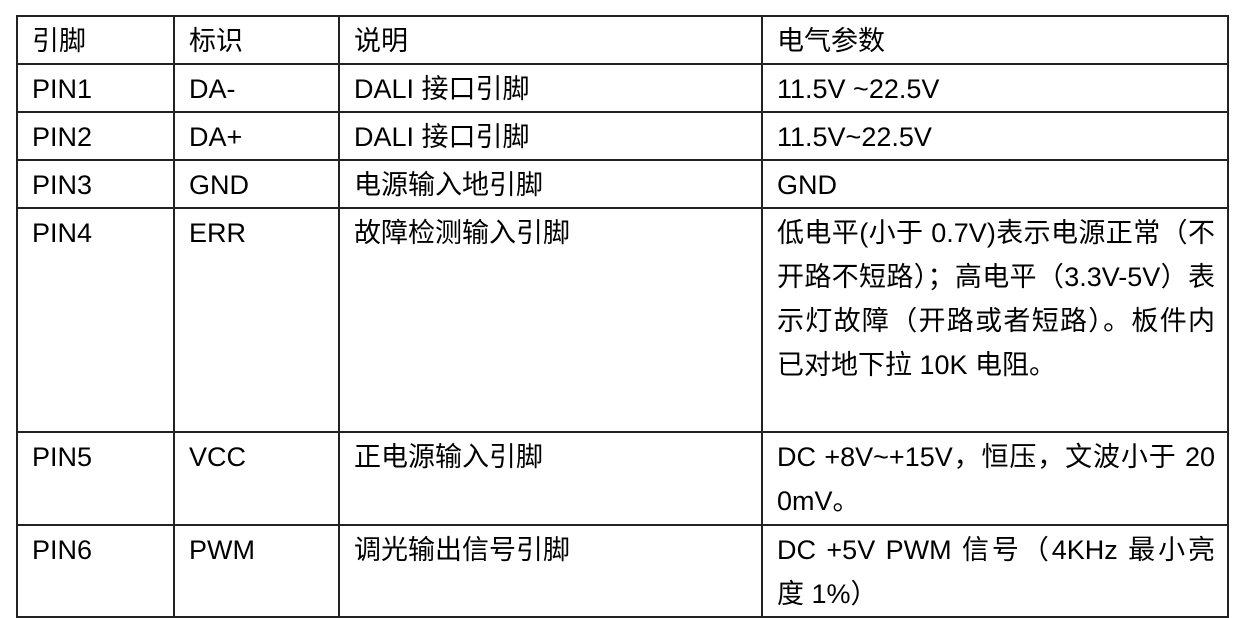 This screenshot has width=1234, height=618. What do you see at coordinates (95, 320) in the screenshot?
I see `cell-pin: PIN4` at bounding box center [95, 320].